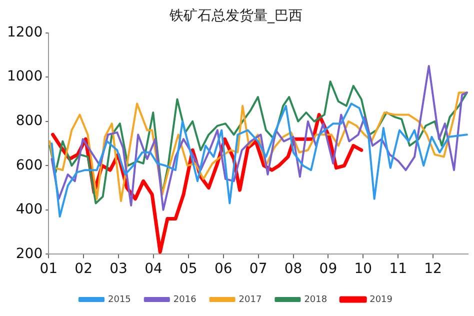 This screenshot has height=316, width=474. What do you see at coordinates (398, 269) in the screenshot?
I see `x-tick-label: 11` at bounding box center [398, 269].